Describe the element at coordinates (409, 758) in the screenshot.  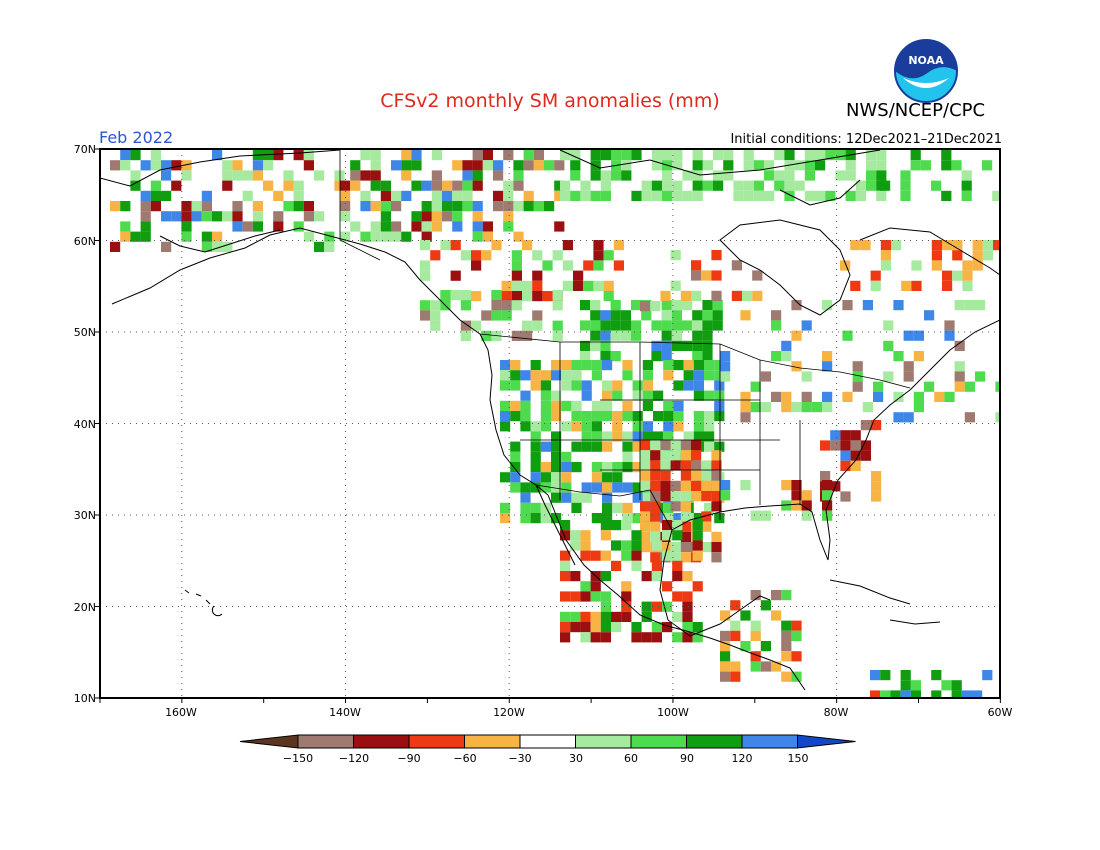
I see `colorbar-label: −90` at that location.